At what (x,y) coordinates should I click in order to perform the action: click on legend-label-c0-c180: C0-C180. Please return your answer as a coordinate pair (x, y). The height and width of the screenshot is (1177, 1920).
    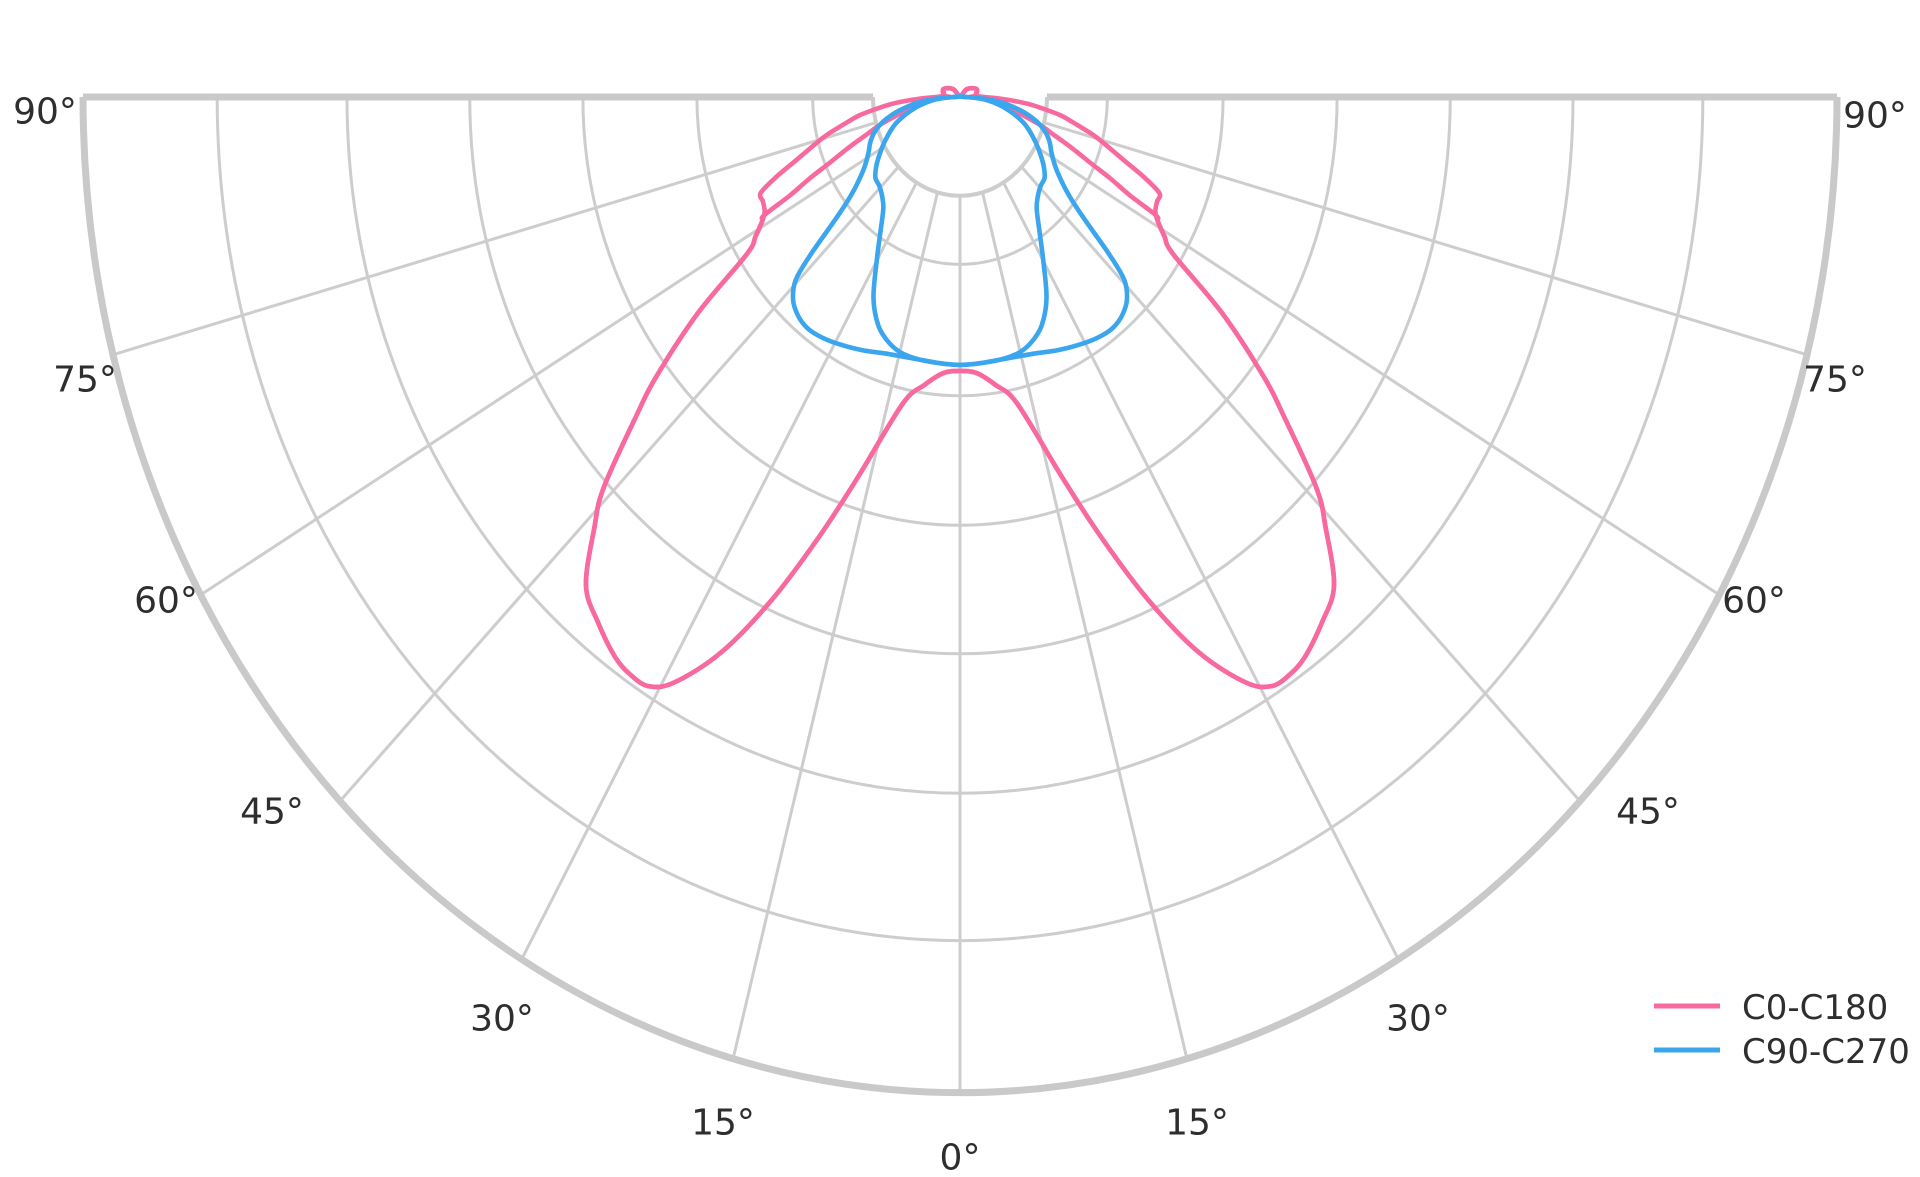
    Looking at the image, I should click on (1815, 1008).